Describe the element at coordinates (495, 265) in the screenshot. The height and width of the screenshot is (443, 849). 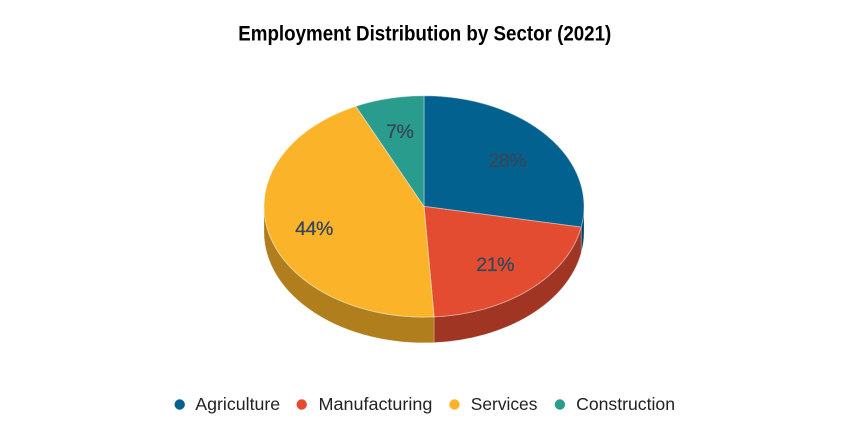
I see `svg-text: 21%` at that location.